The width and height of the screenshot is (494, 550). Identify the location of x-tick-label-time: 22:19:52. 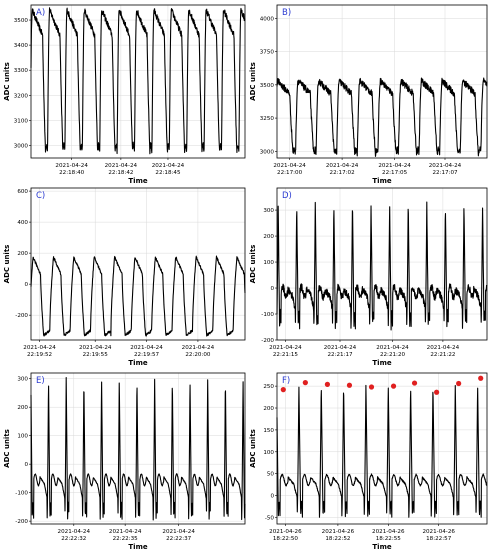
(39, 355).